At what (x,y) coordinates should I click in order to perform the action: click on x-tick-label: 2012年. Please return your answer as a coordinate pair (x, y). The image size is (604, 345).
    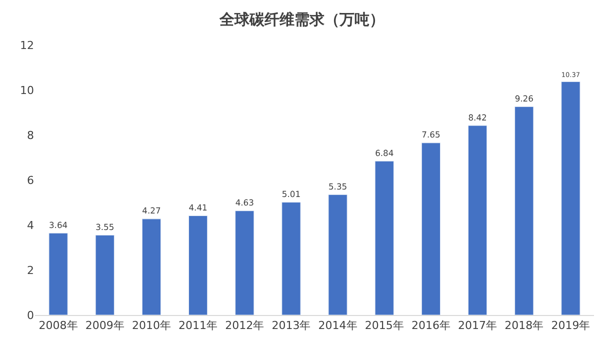
    Looking at the image, I should click on (244, 325).